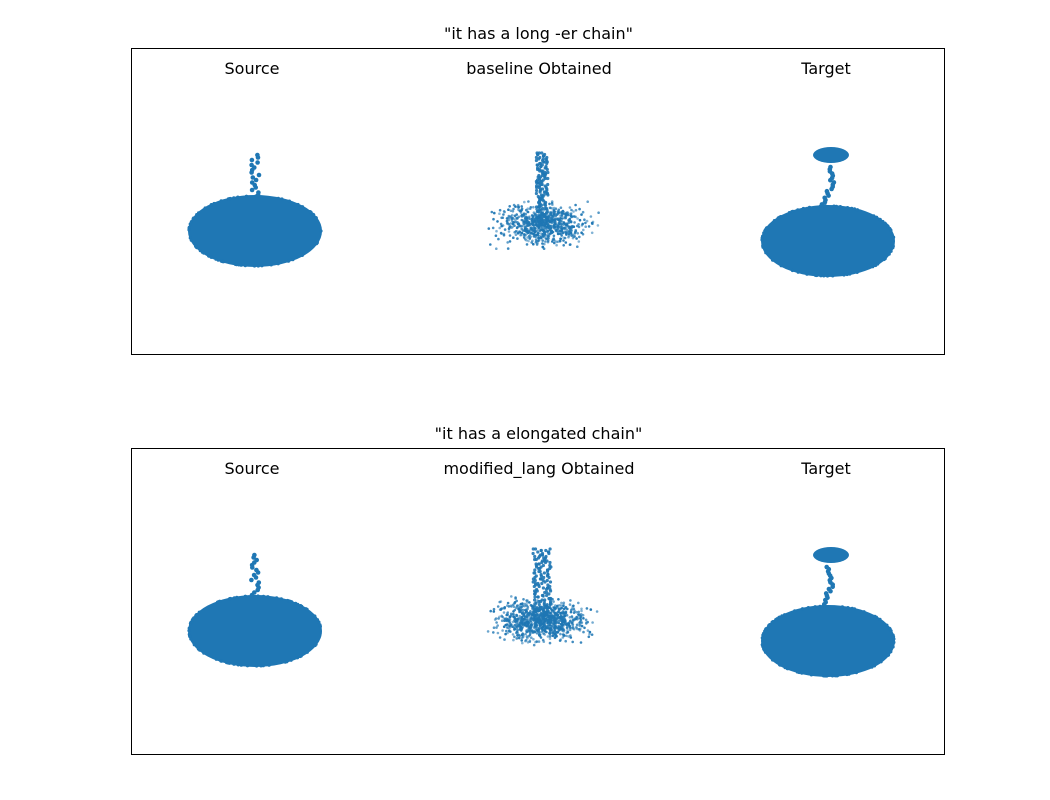  Describe the element at coordinates (539, 68) in the screenshot. I see `panel-1-sub-2-title: baseline Obtained` at that location.